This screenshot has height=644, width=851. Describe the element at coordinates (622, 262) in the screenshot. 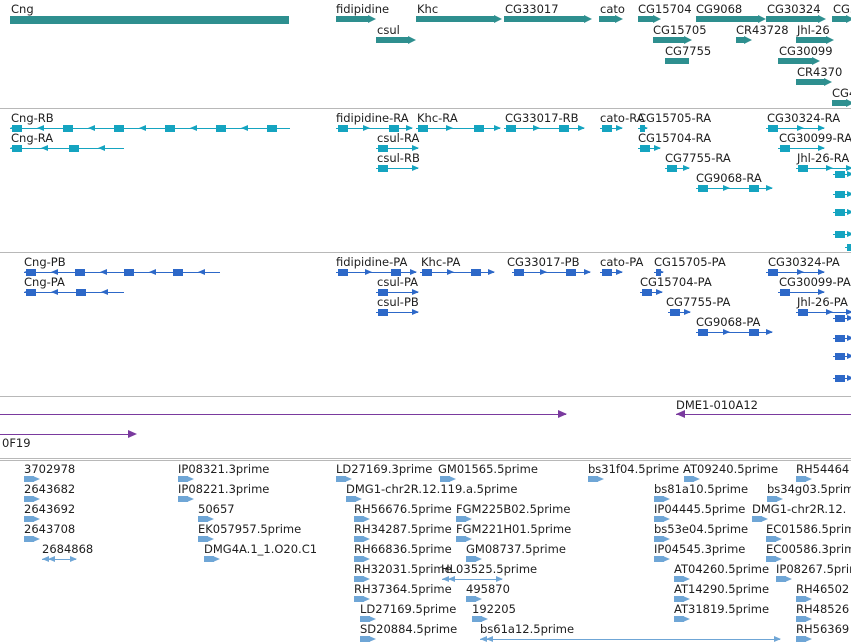

I see `feature-label: cato-PA` at that location.